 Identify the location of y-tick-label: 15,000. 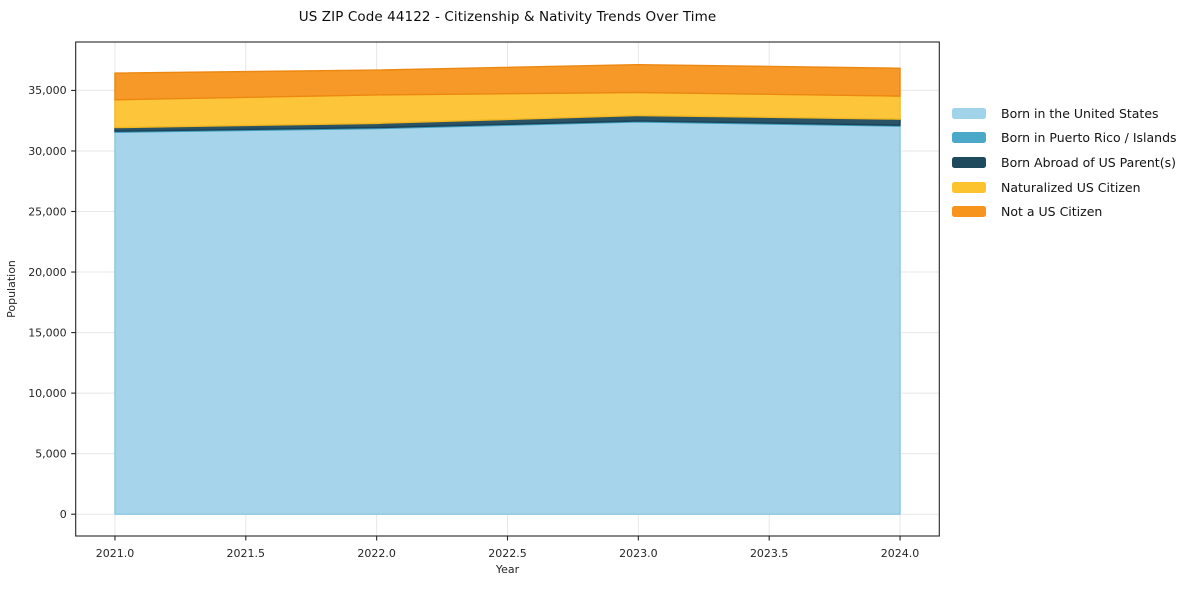
(47, 332).